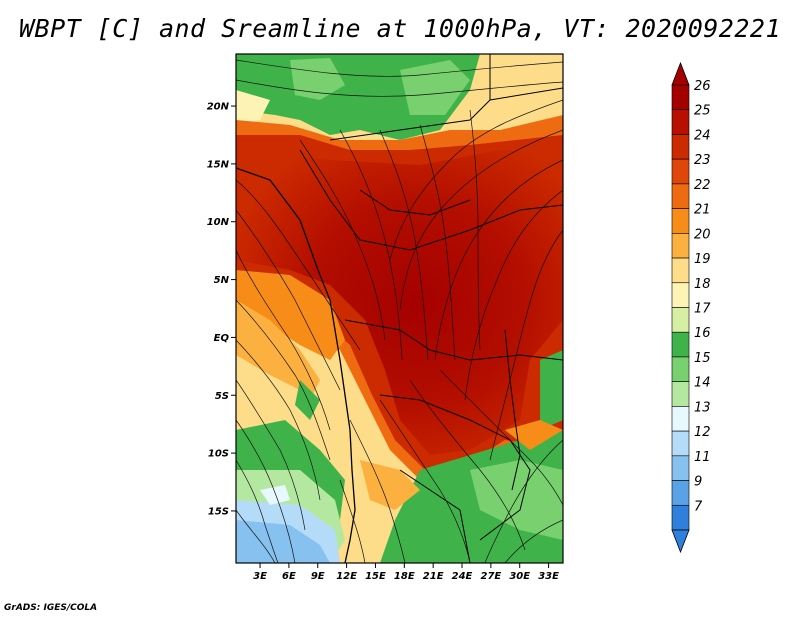 The height and width of the screenshot is (618, 800). What do you see at coordinates (702, 135) in the screenshot?
I see `colorbar-label: 24` at bounding box center [702, 135].